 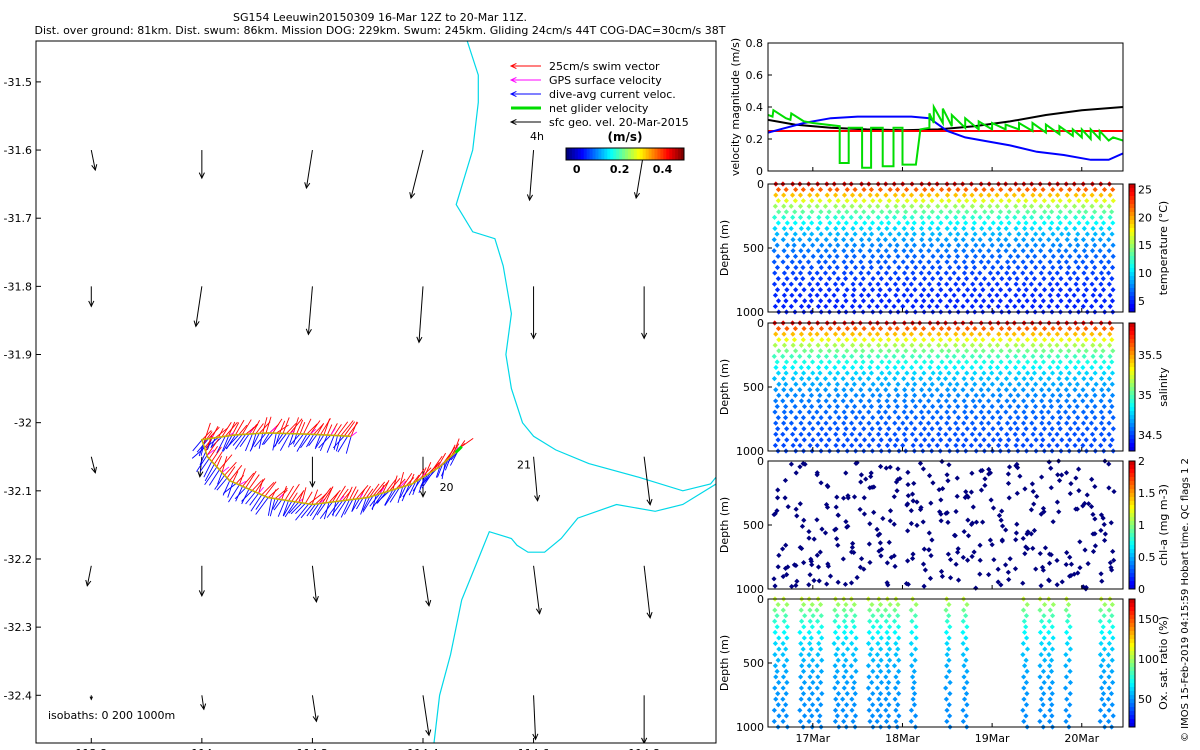 I want to click on geo-vector, so click(x=201, y=165).